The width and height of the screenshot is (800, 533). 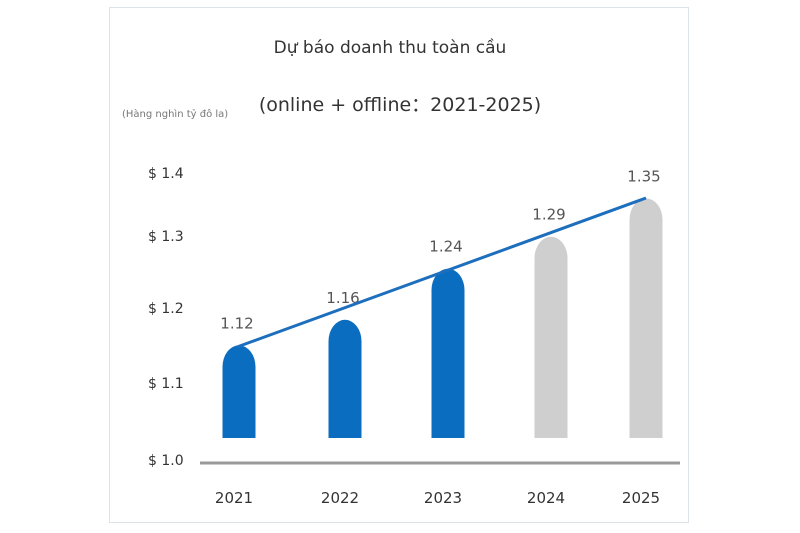 I want to click on bar-2022, so click(x=345, y=378).